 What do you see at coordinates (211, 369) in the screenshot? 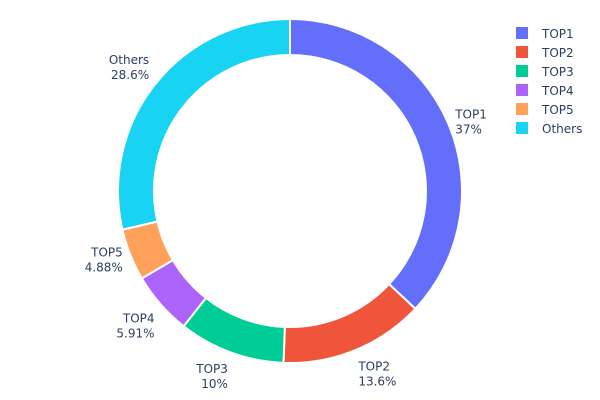
I see `slice-label-name: TOP3` at bounding box center [211, 369].